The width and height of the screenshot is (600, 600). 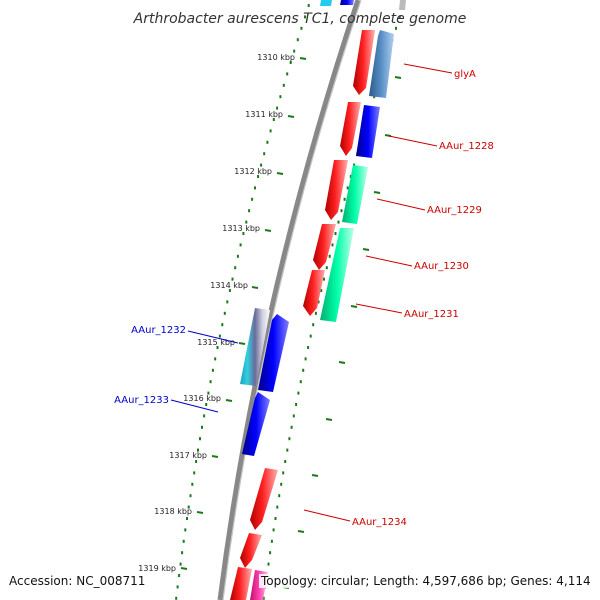 I want to click on tick-label-1311: 1311 kbp, so click(x=264, y=114).